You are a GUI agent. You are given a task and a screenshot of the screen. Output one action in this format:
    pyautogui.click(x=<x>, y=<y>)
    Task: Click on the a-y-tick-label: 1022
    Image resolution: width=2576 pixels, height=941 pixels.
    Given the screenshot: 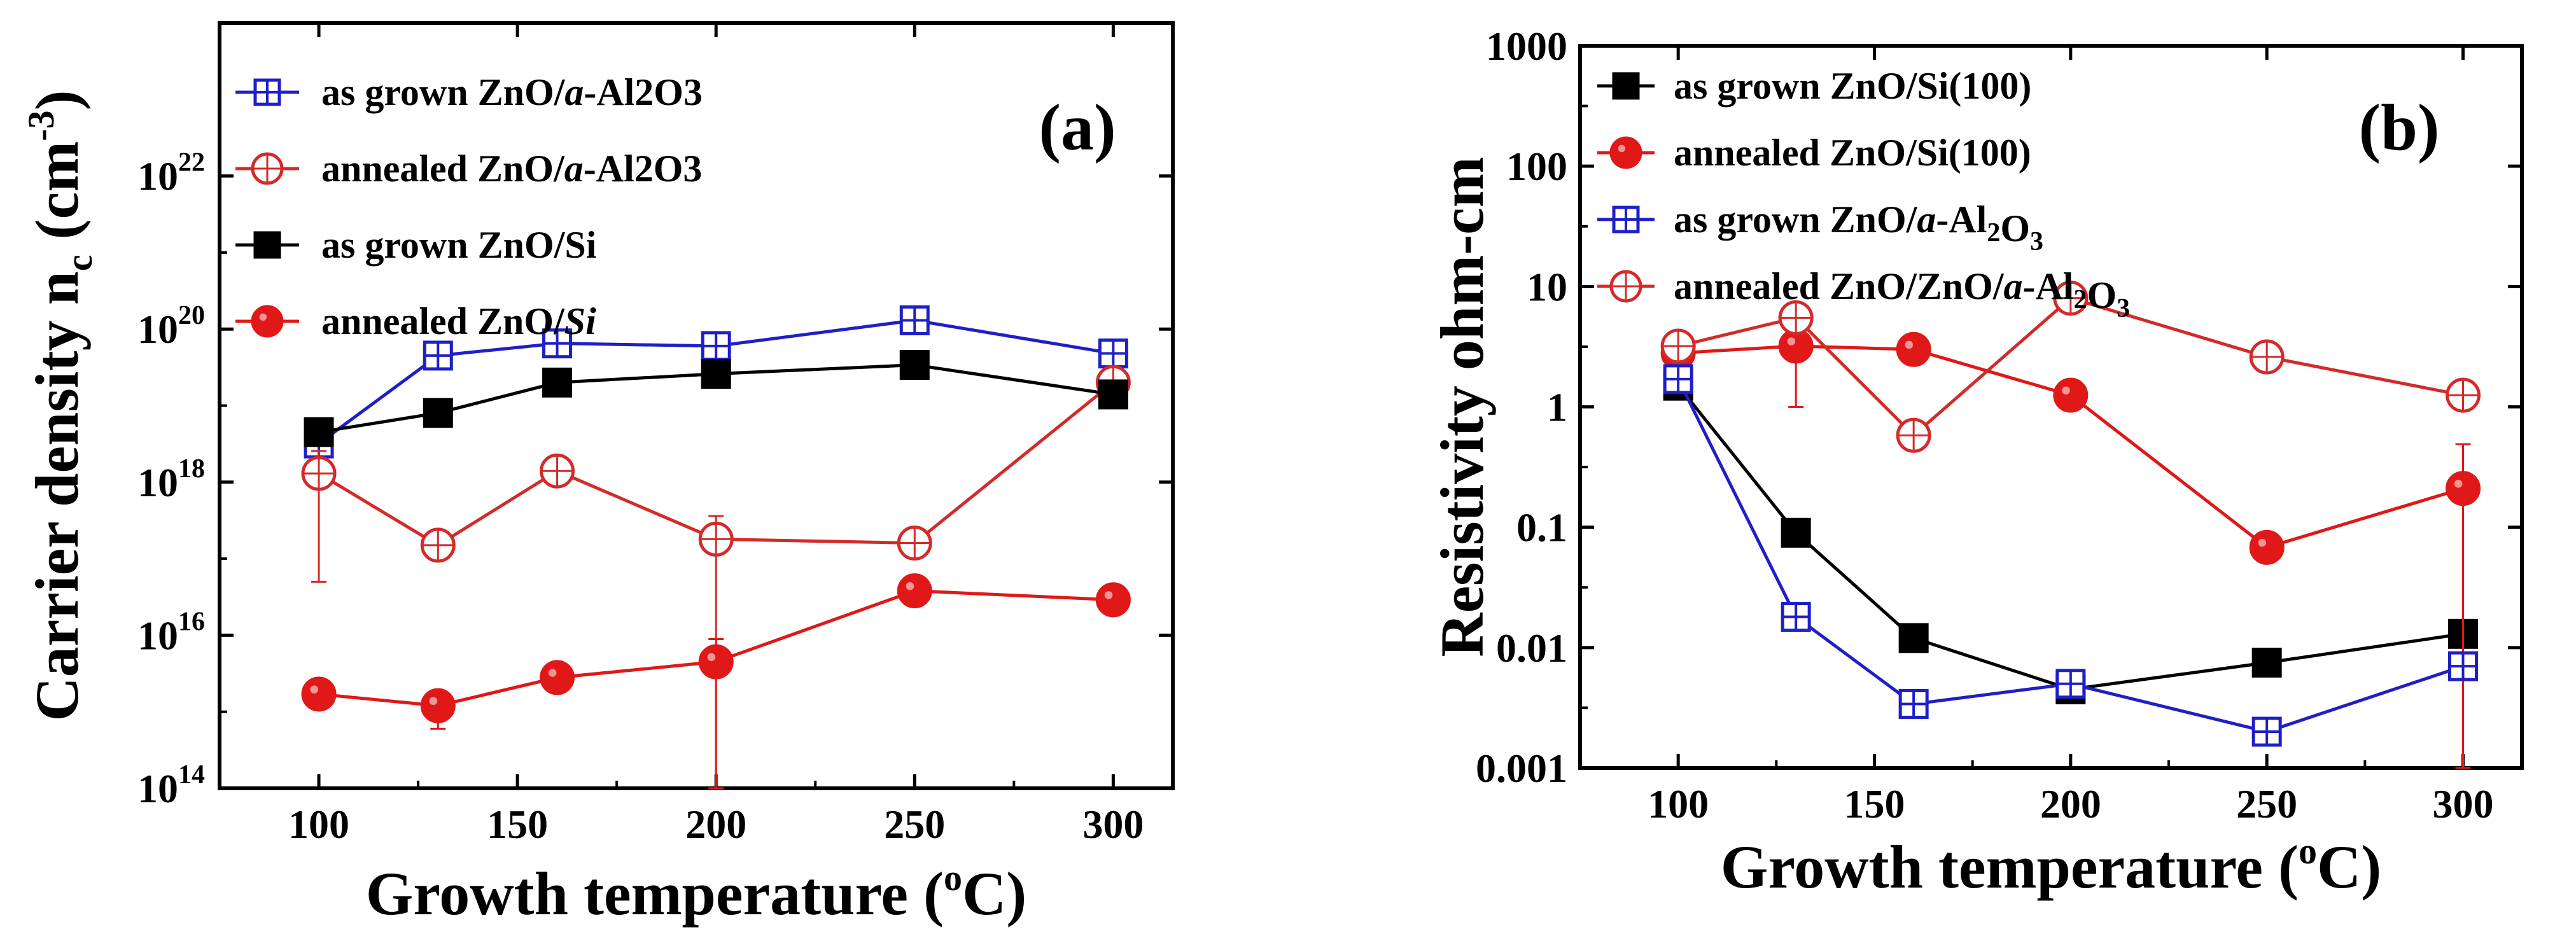 What is the action you would take?
    pyautogui.click(x=171, y=173)
    